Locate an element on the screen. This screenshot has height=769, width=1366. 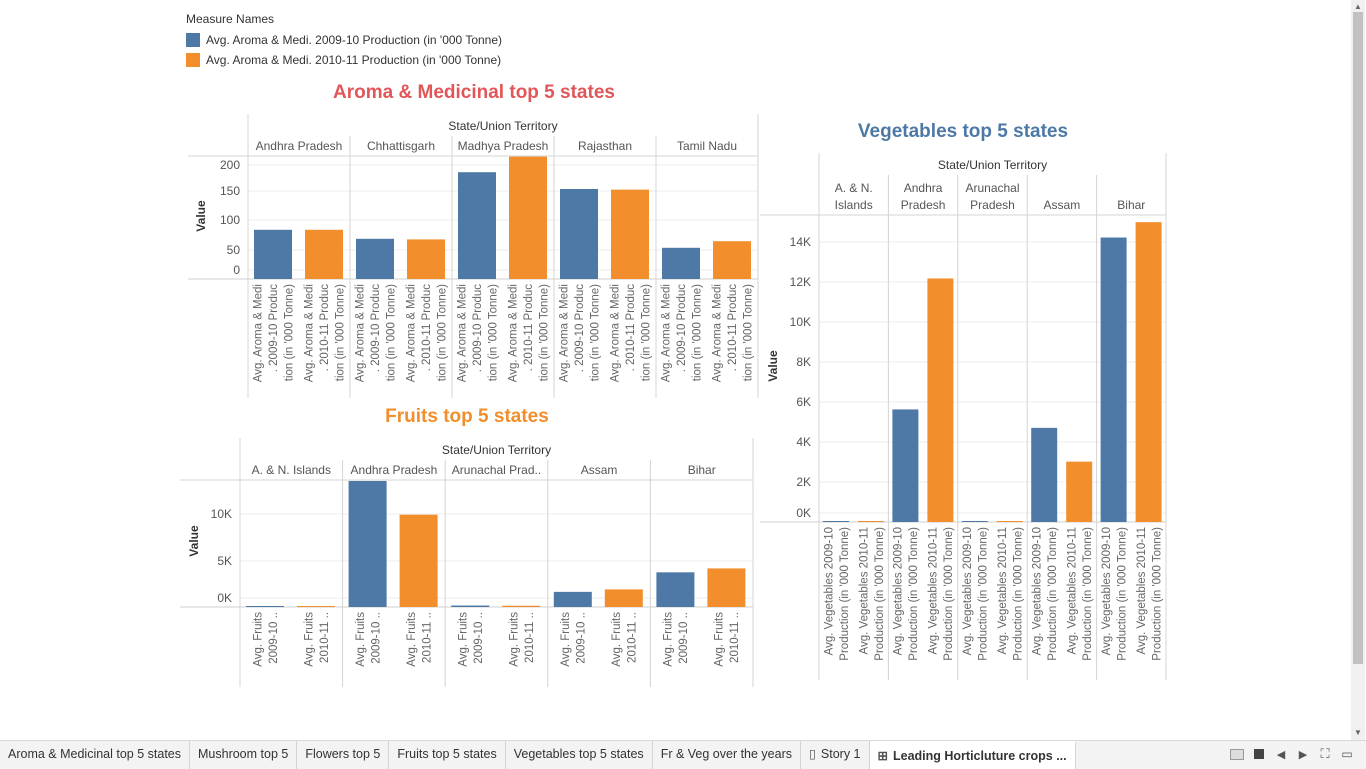
y-tick-label: 5K is located at coordinates (224, 561).